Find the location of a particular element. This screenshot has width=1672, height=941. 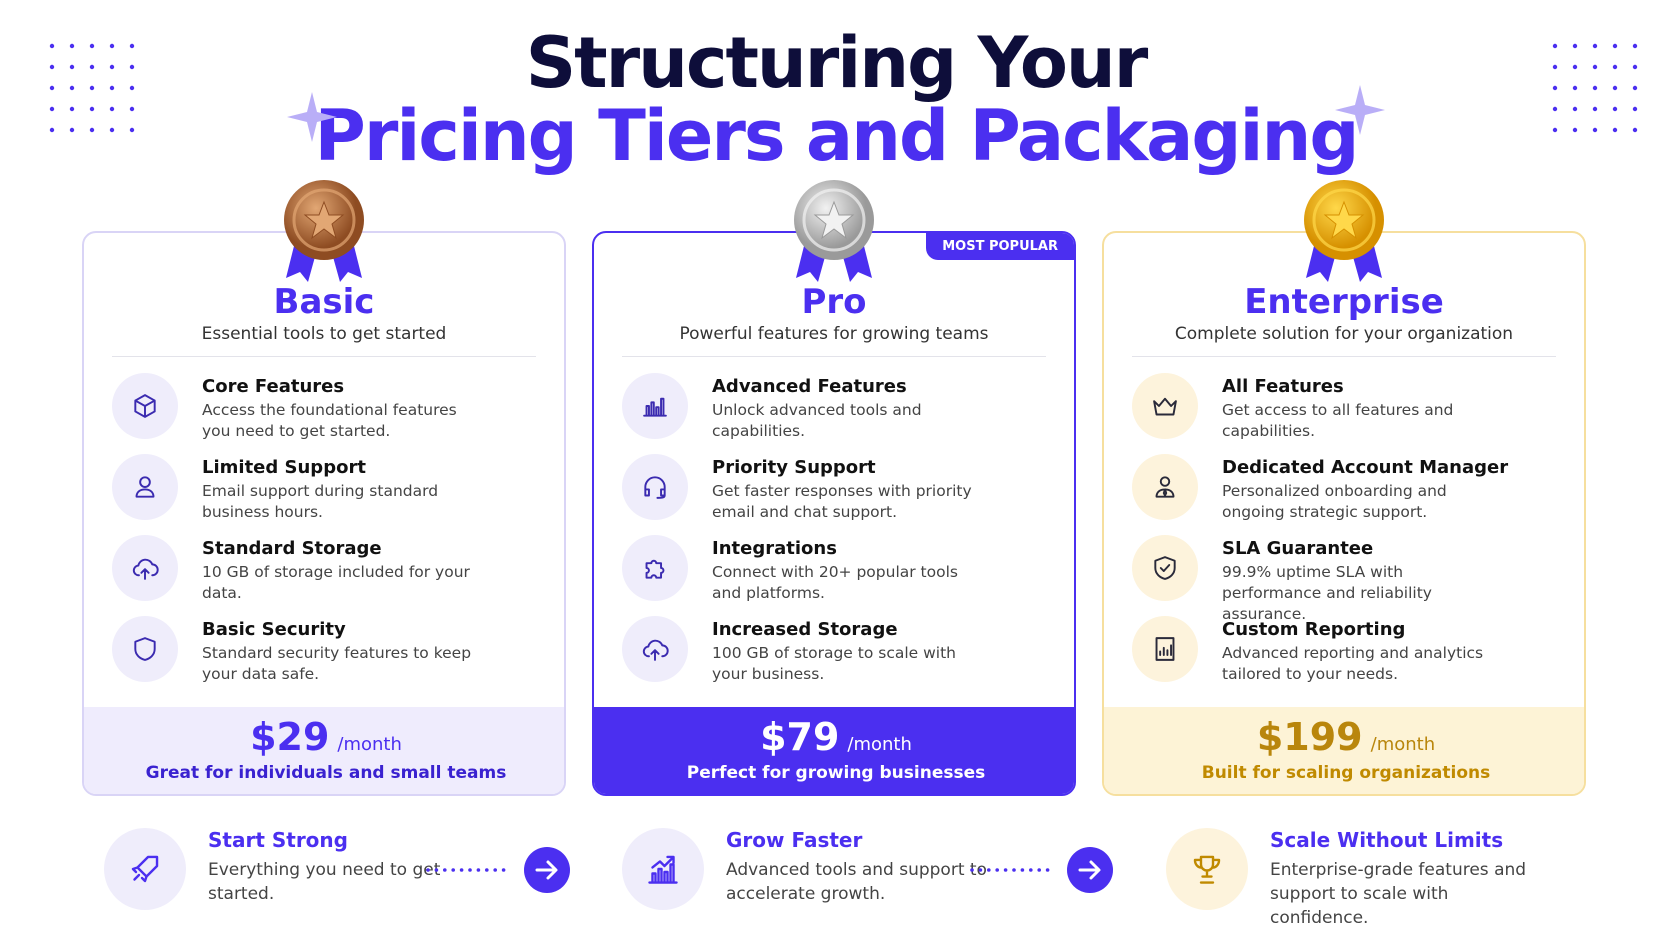

tier-name: Enterprise is located at coordinates (1344, 302).